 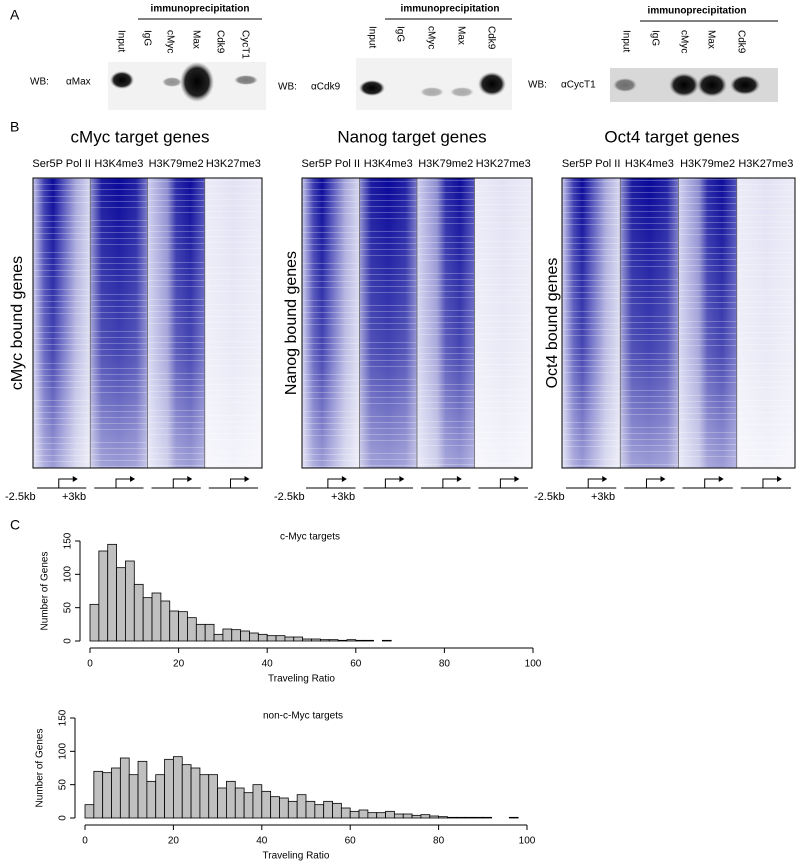 What do you see at coordinates (578, 85) in the screenshot?
I see `antibody-label: αCycT1` at bounding box center [578, 85].